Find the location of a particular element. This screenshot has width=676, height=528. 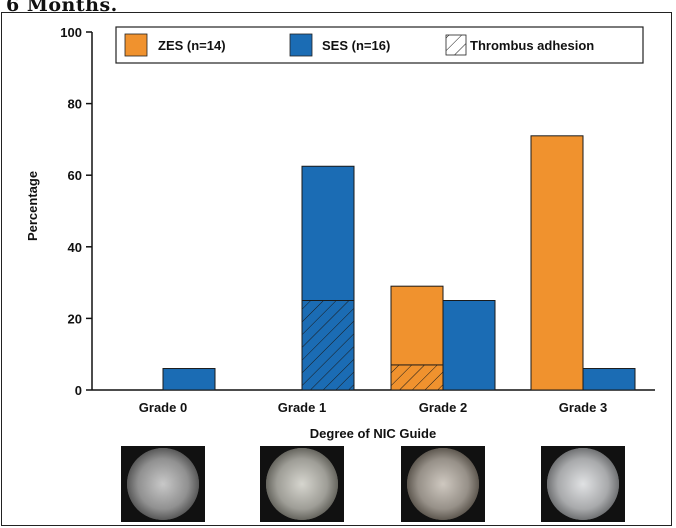

y-tick-label: 20 is located at coordinates (75, 318).